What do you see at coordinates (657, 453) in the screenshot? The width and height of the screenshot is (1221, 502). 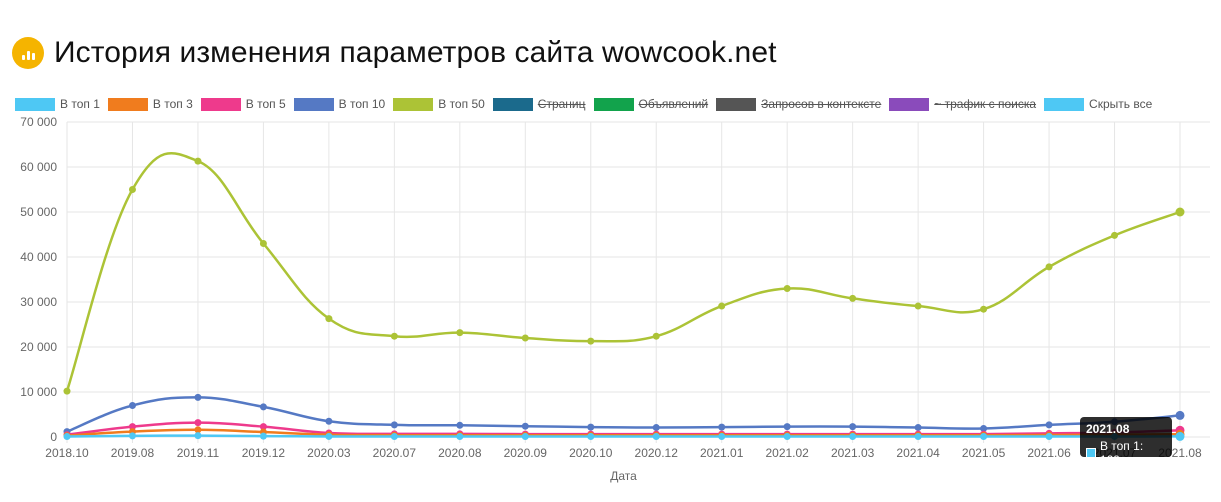 I see `x-tick-label: 2020.12` at bounding box center [657, 453].